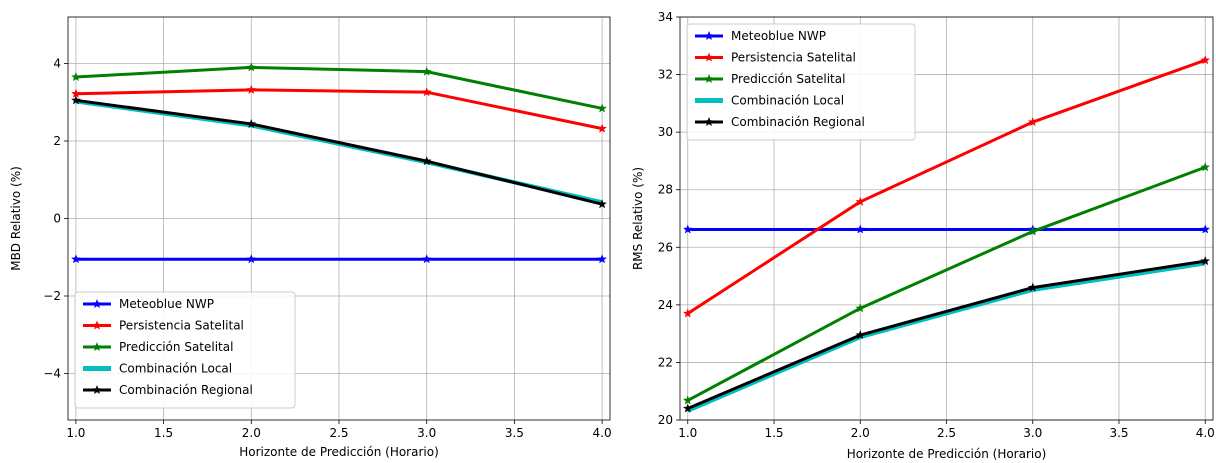 This screenshot has height=463, width=1216. What do you see at coordinates (52, 296) in the screenshot?
I see `y-tick-label: −2` at bounding box center [52, 296].